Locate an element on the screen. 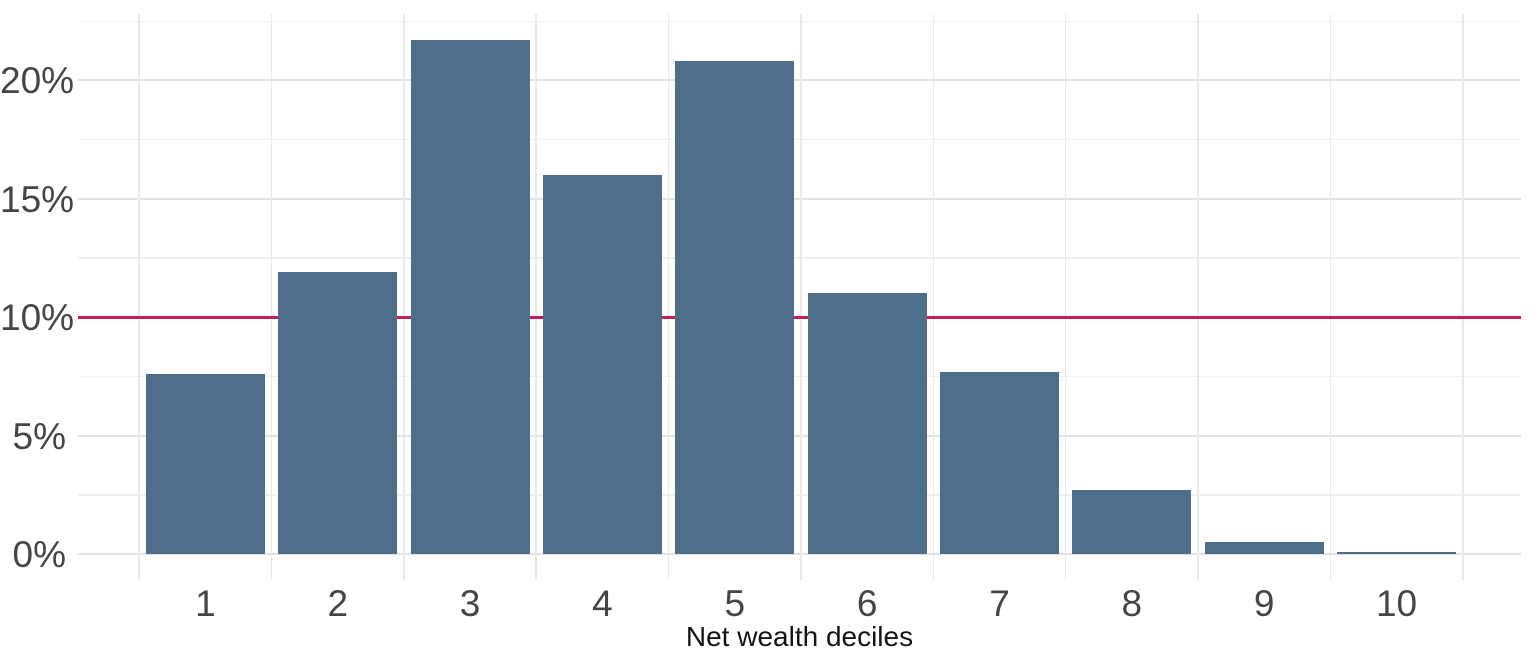 The height and width of the screenshot is (672, 1536). y-tick-label: 15% is located at coordinates (37, 199).